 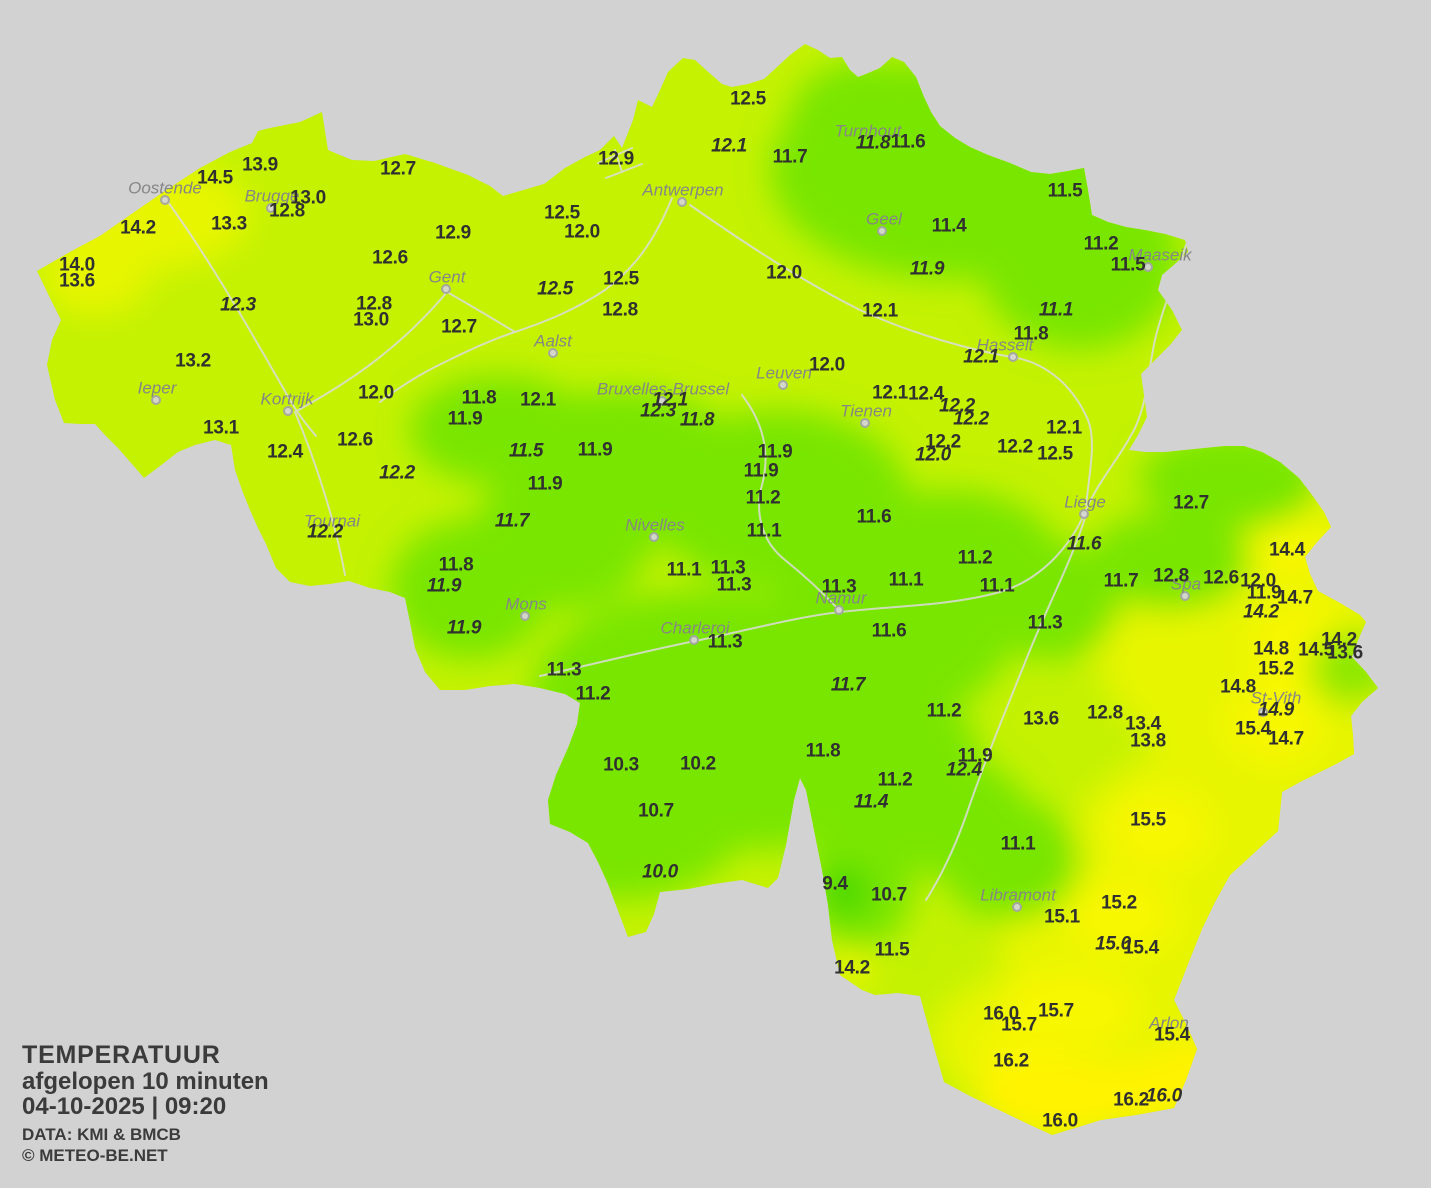 I want to click on temperature-reading: 12.7, so click(x=1191, y=503).